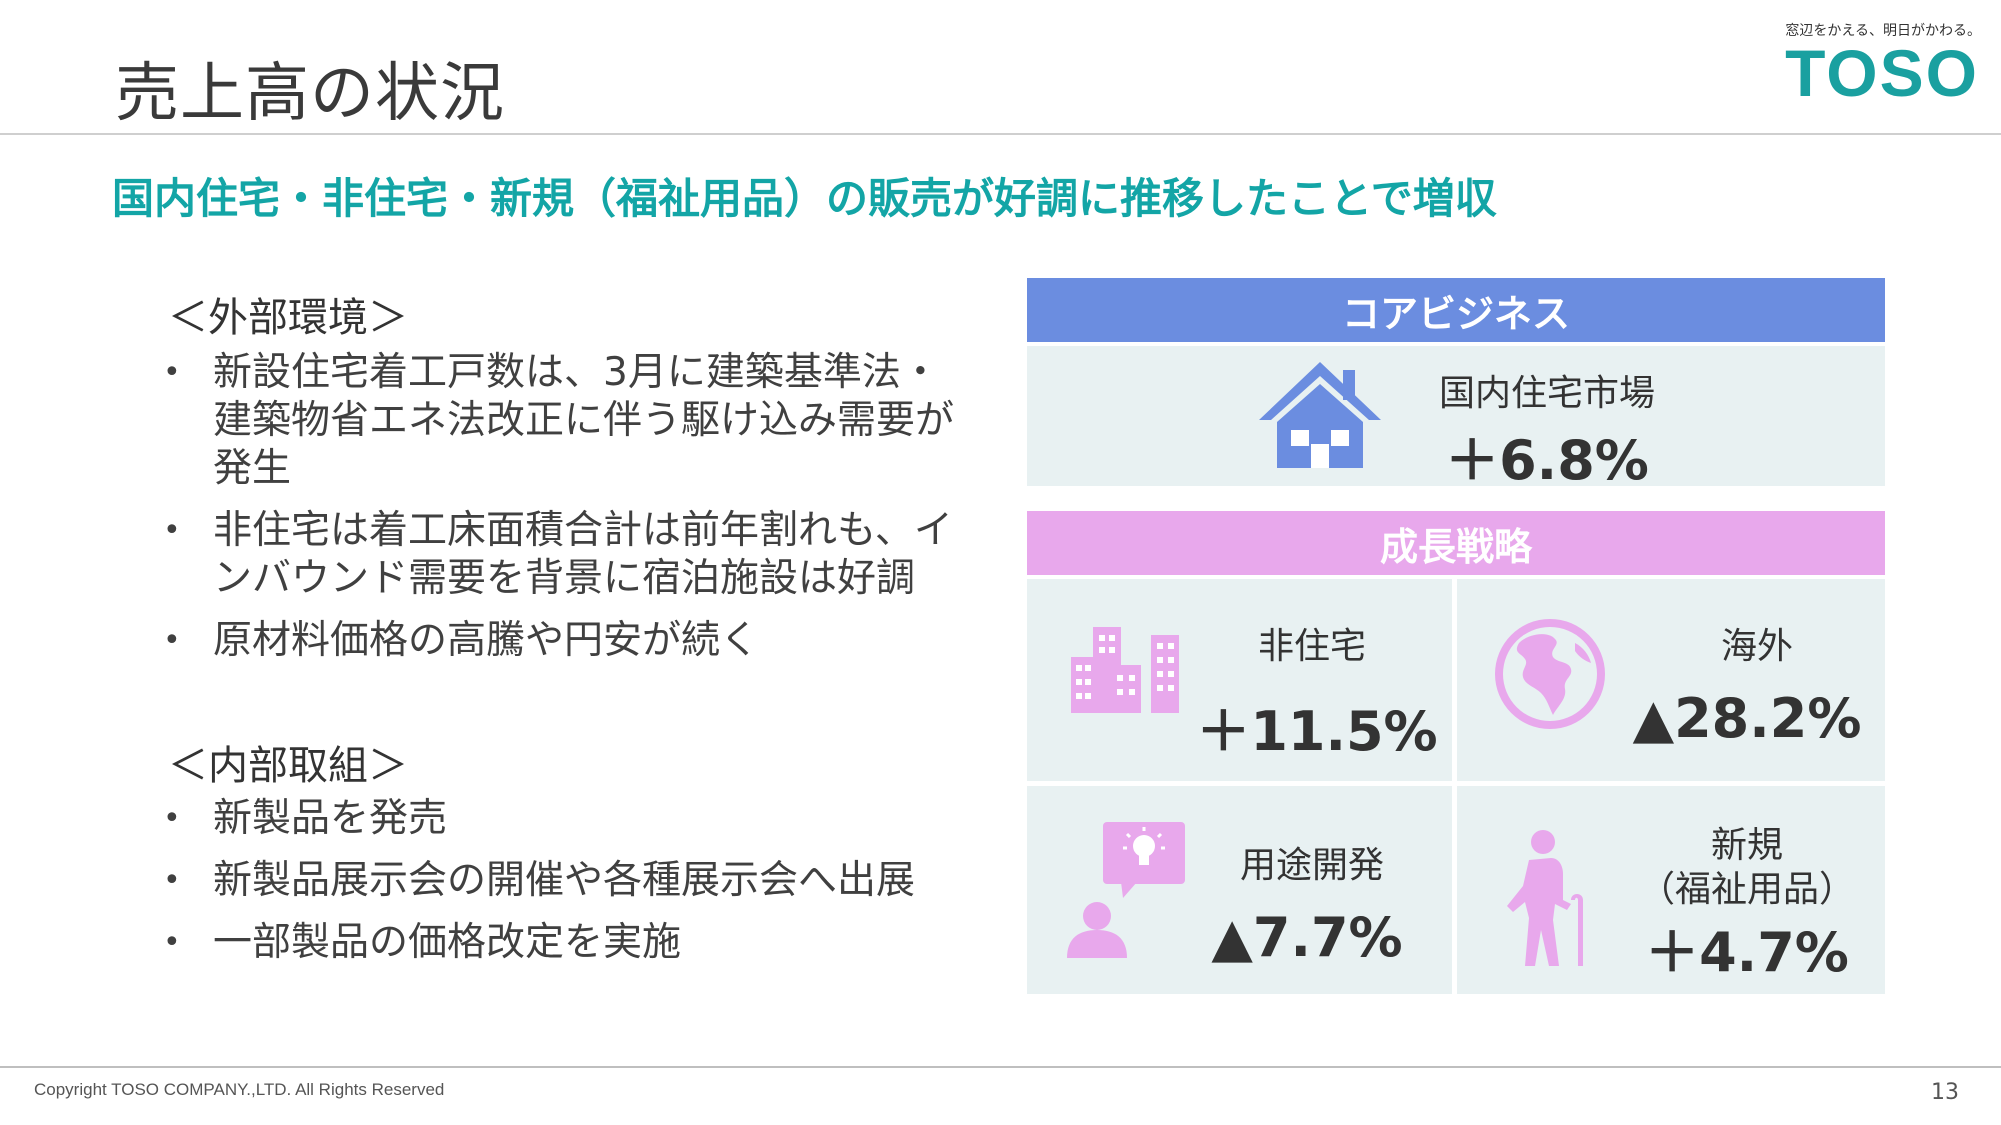 This screenshot has width=2001, height=1125. Describe the element at coordinates (539, 880) in the screenshot. I see `list-item: • 新製品展示会の開催や各種展示会へ出展` at that location.